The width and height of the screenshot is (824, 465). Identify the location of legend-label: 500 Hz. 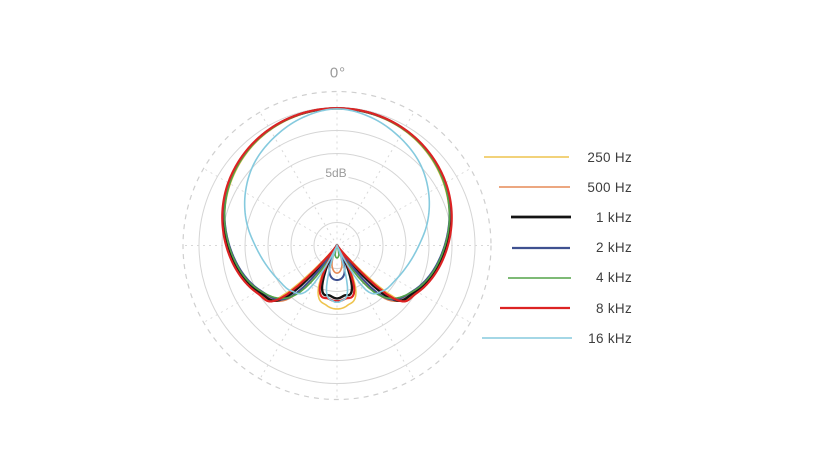
(609, 187).